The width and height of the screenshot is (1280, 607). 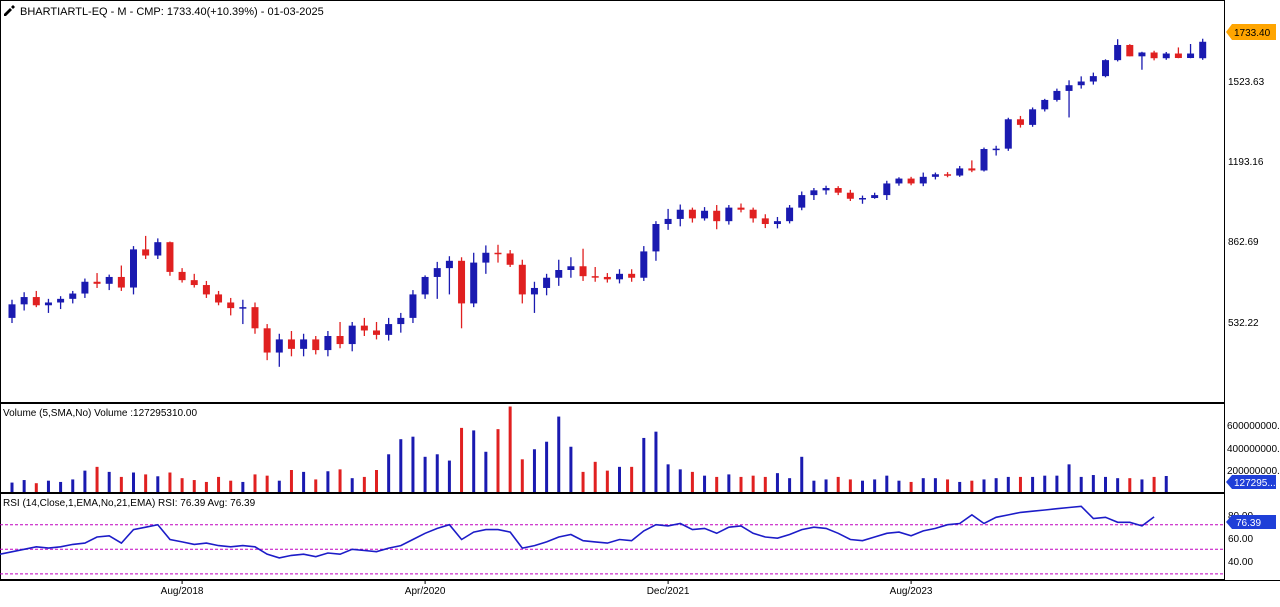 I want to click on rsi-line, so click(x=577, y=532).